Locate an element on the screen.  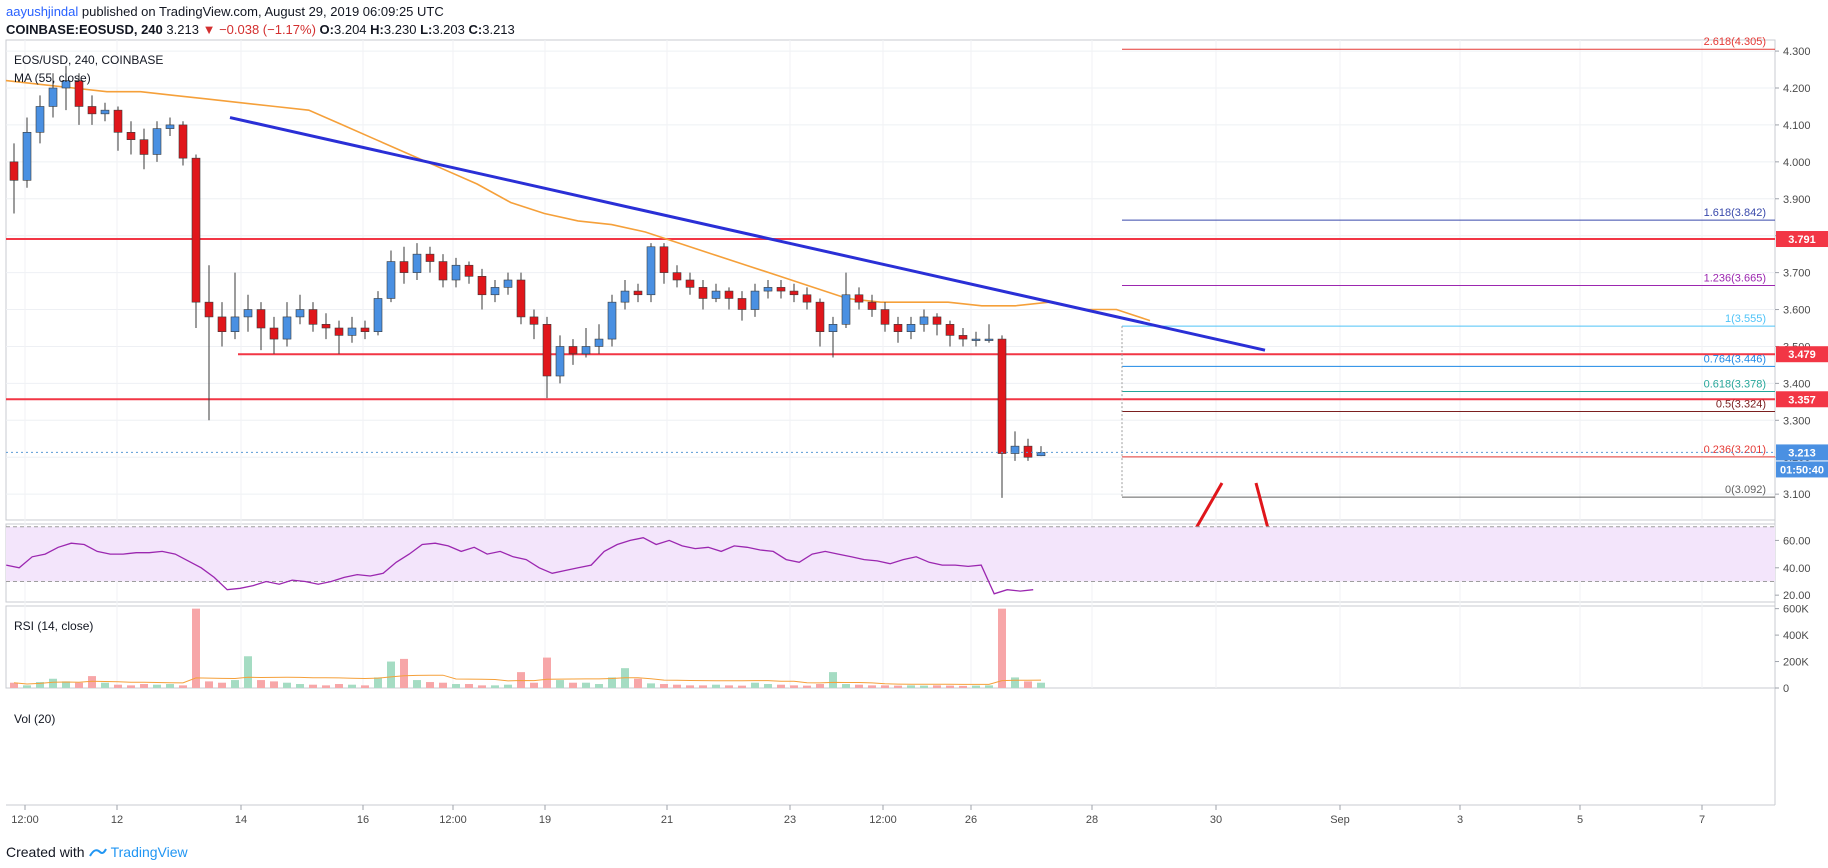
fib-level-label: 0.236(3.201) is located at coordinates (1735, 450).